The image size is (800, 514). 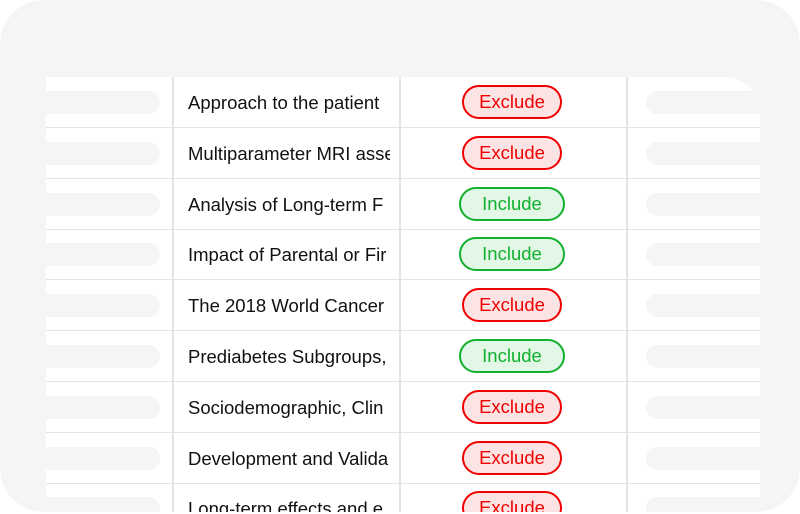 What do you see at coordinates (284, 102) in the screenshot?
I see `article-title: Approach to the patient` at bounding box center [284, 102].